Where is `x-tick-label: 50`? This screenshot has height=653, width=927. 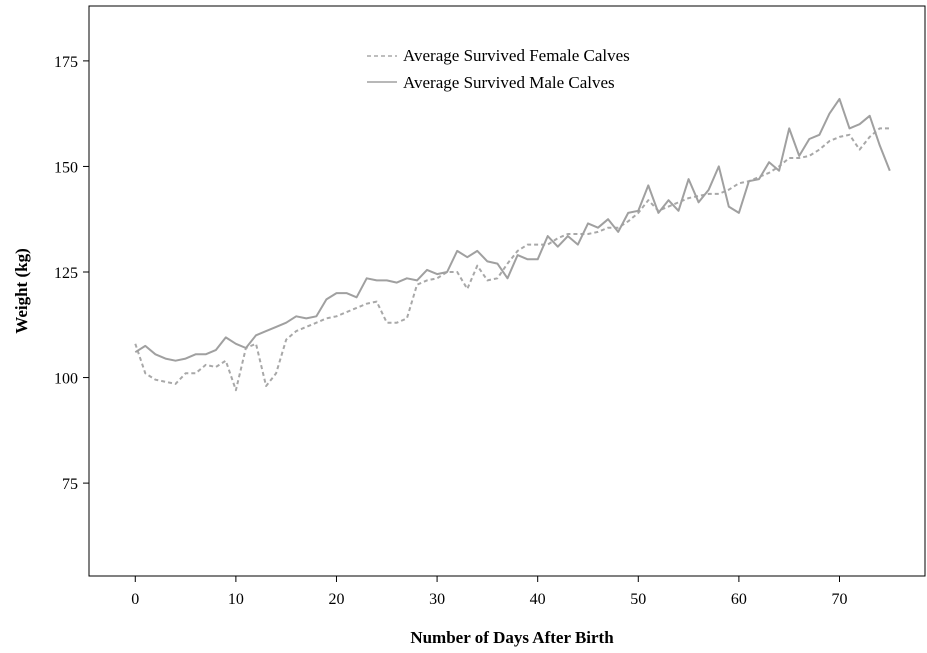 x-tick-label: 50 is located at coordinates (638, 599).